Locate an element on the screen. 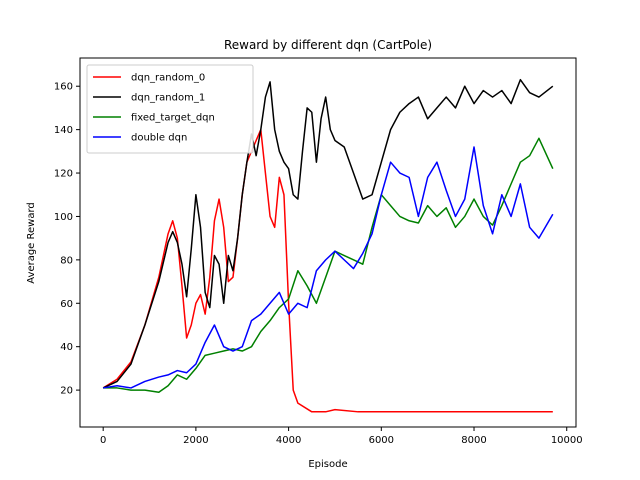 This screenshot has width=640, height=480. chart-title: Reward by different dqn (CartPole) is located at coordinates (328, 45).